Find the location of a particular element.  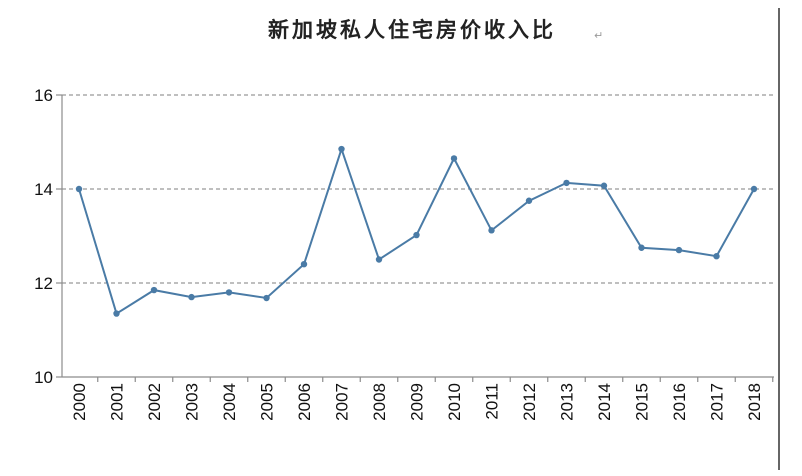

x-tick-label: 2015 is located at coordinates (642, 402).